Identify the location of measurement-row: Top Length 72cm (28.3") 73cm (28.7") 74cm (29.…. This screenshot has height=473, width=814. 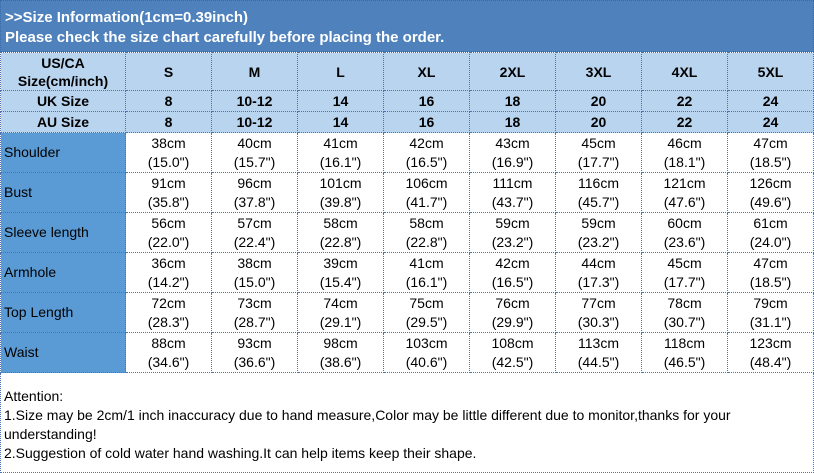
(407, 312).